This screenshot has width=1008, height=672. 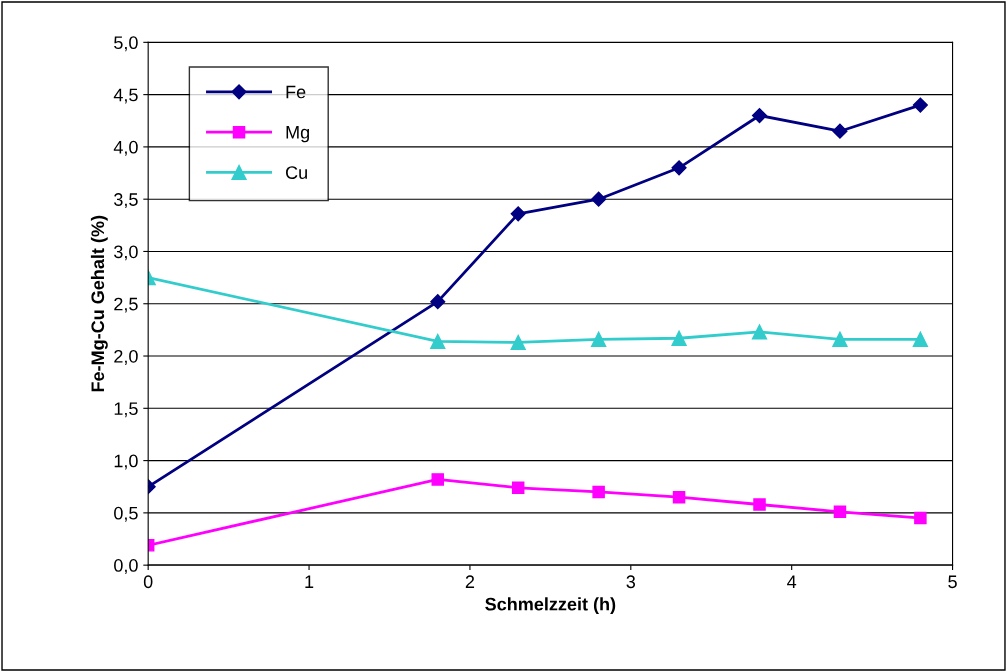 What do you see at coordinates (470, 581) in the screenshot?
I see `x-tick-label: 2` at bounding box center [470, 581].